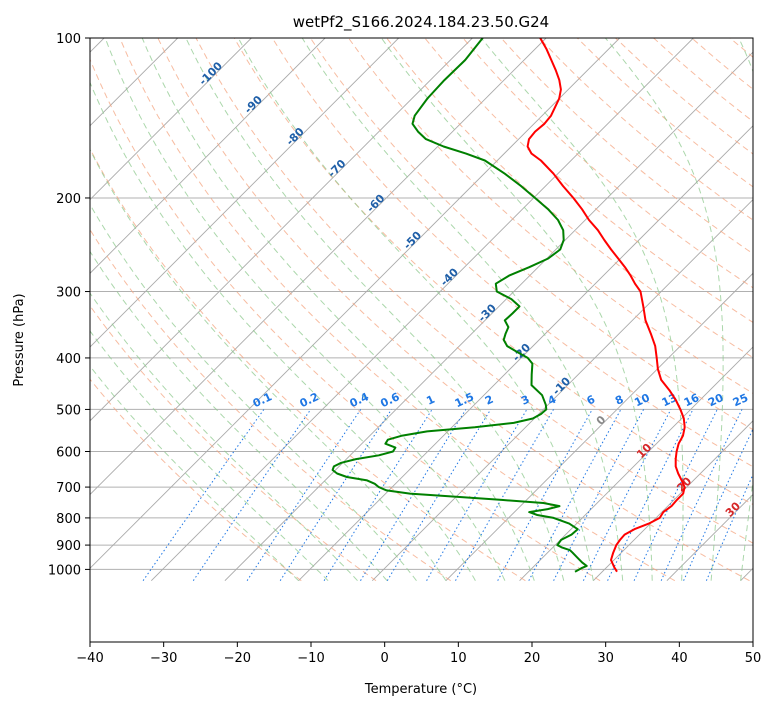 This screenshot has height=708, width=775. Describe the element at coordinates (421, 22) in the screenshot. I see `chart-title: wetPf2_S166.2024.184.23.50.G24` at that location.